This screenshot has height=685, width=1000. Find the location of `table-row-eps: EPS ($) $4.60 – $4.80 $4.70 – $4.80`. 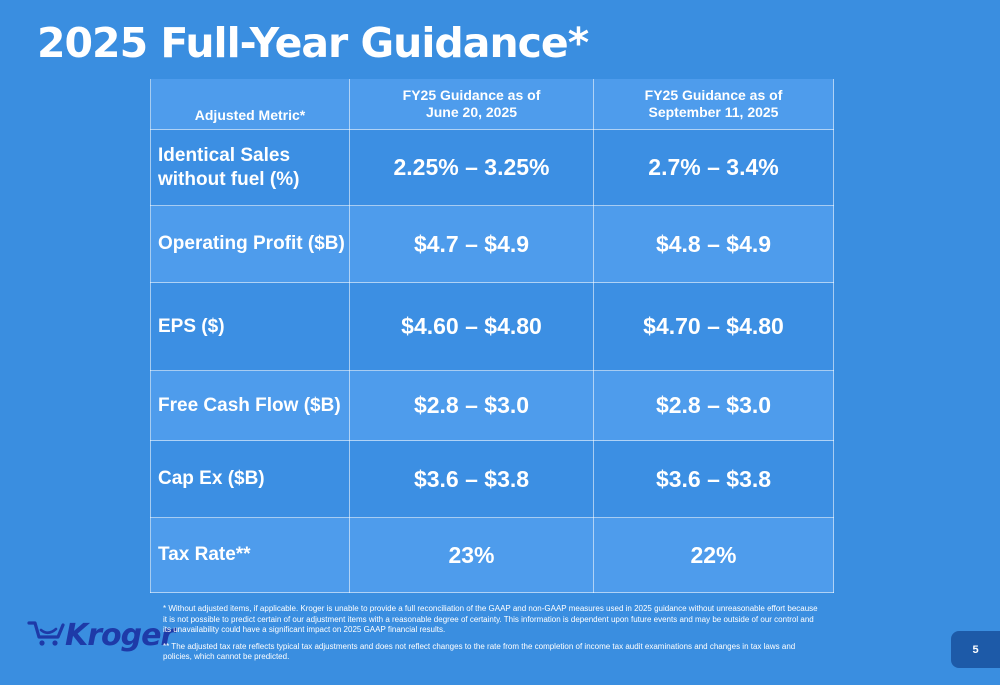

table-row-eps: EPS ($) $4.60 – $4.80 $4.70 – $4.80 is located at coordinates (492, 326).